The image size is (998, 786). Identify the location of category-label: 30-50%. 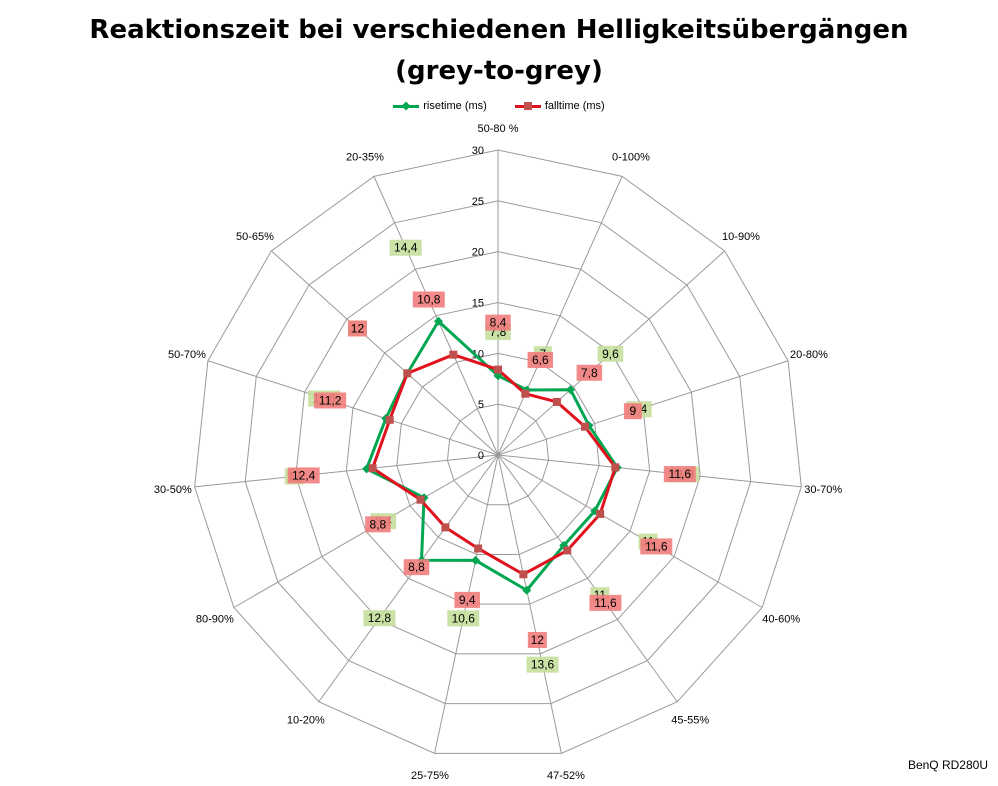
(173, 490).